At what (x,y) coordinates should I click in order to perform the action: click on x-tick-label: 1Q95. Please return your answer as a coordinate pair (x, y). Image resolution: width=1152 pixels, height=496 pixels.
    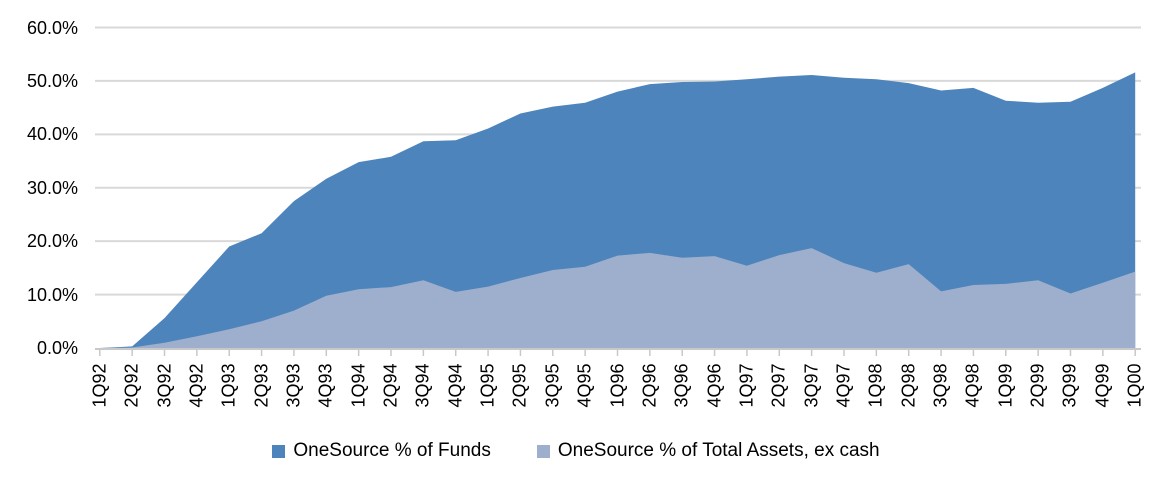
    Looking at the image, I should click on (487, 385).